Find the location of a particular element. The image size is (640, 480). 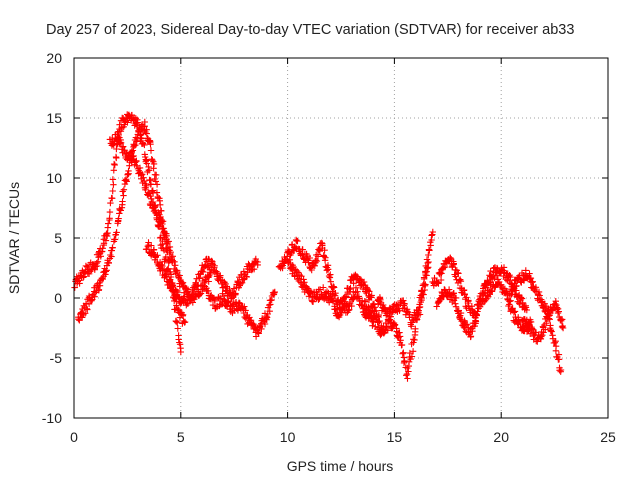

y-tick-label: 5 is located at coordinates (58, 238).